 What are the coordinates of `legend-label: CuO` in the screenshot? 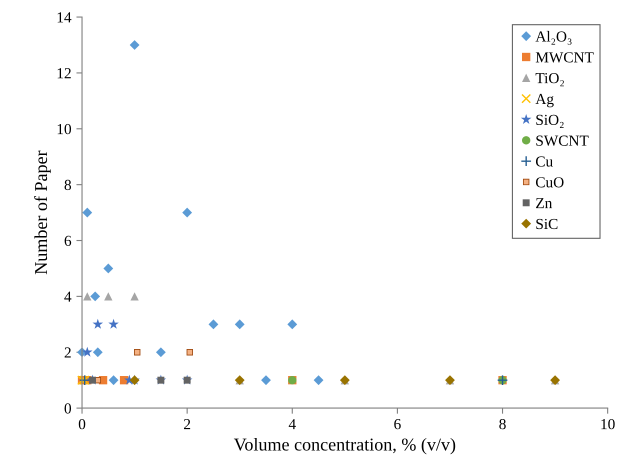 It's located at (550, 182).